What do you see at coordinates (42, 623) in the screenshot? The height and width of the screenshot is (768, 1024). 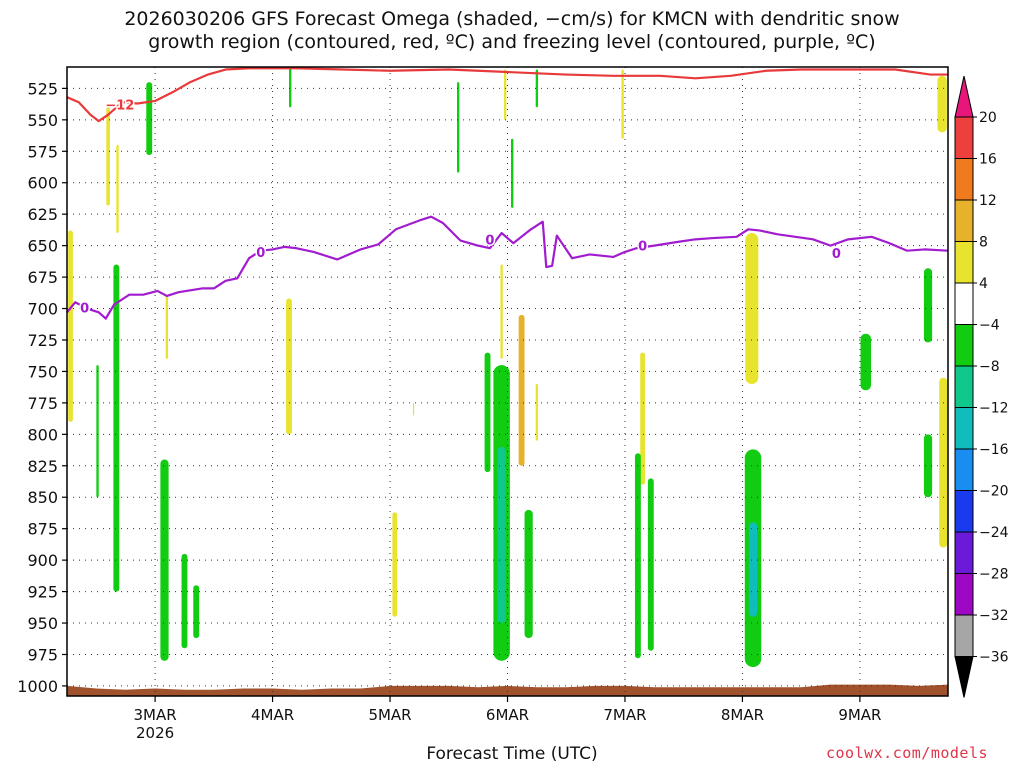 I see `y-tick-label: 950` at bounding box center [42, 623].